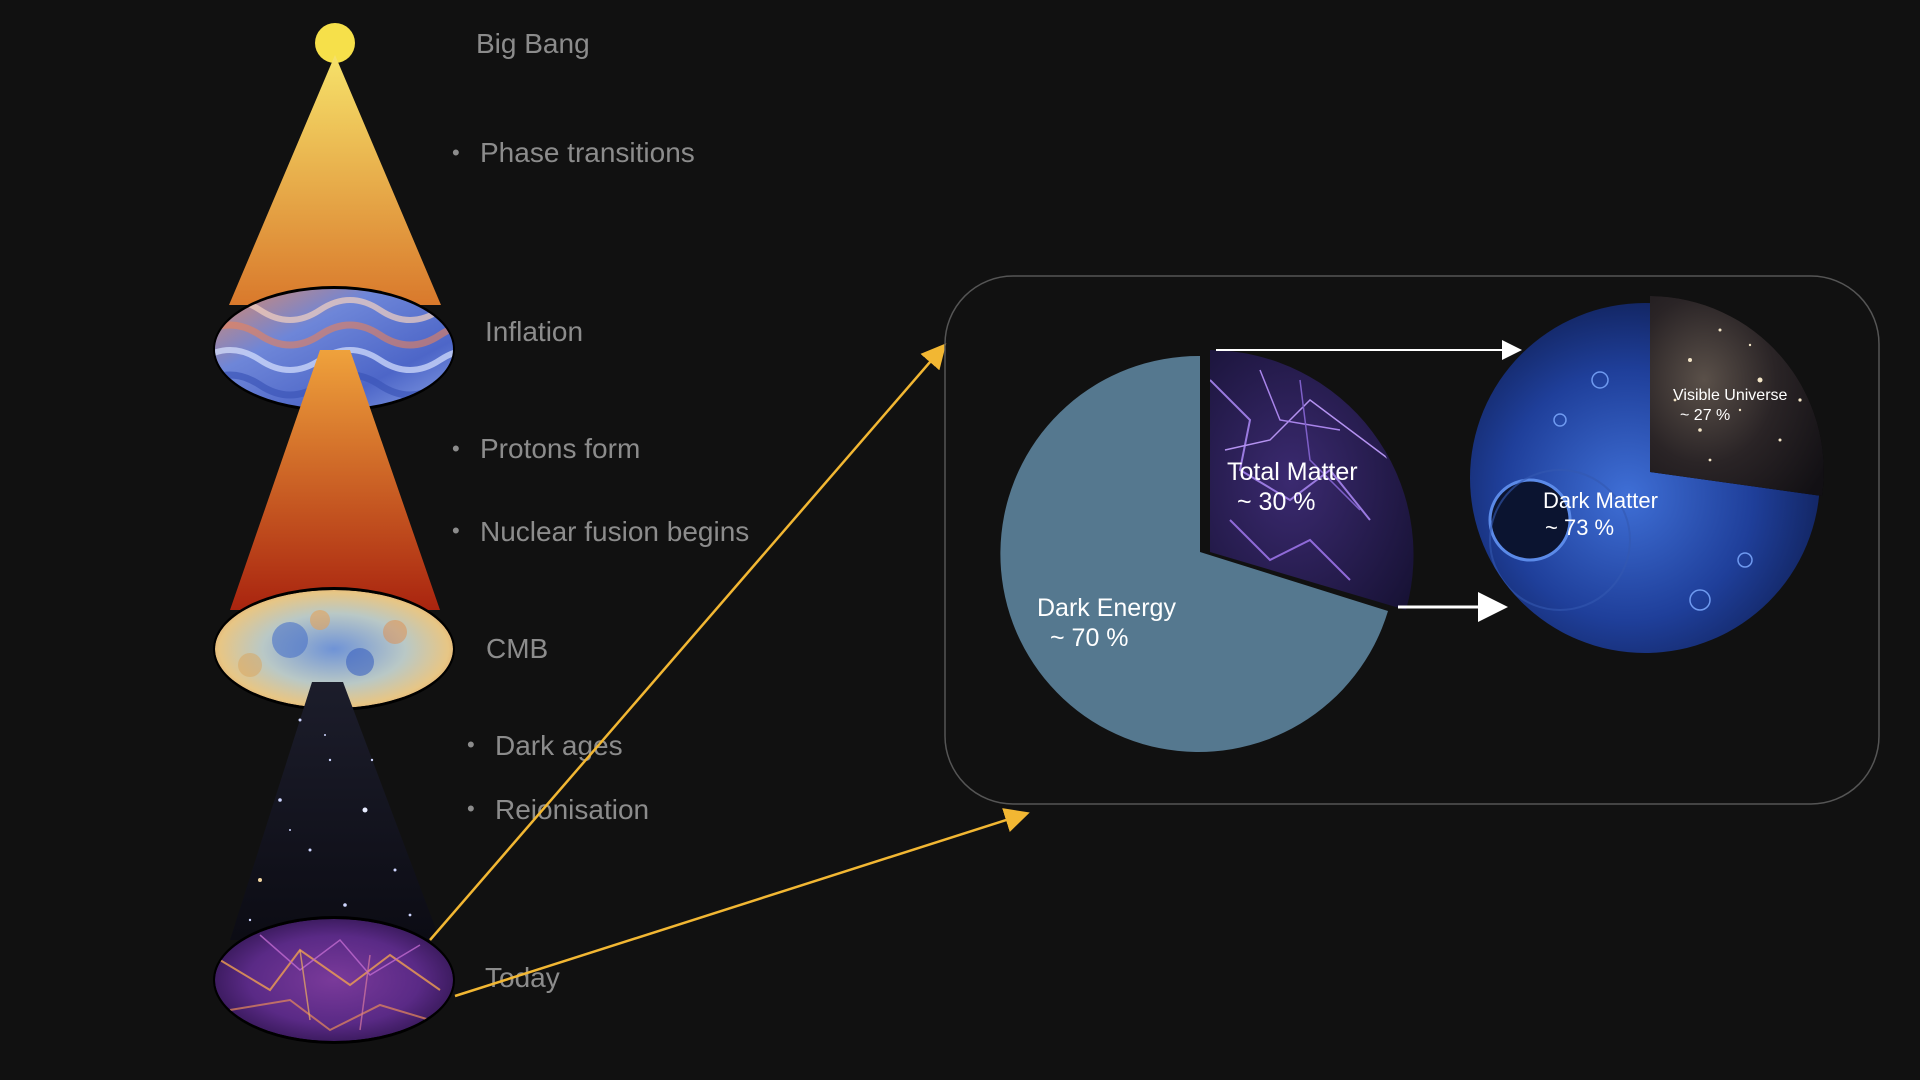  I want to click on total-matter-value: ~ 30 %, so click(1276, 502).